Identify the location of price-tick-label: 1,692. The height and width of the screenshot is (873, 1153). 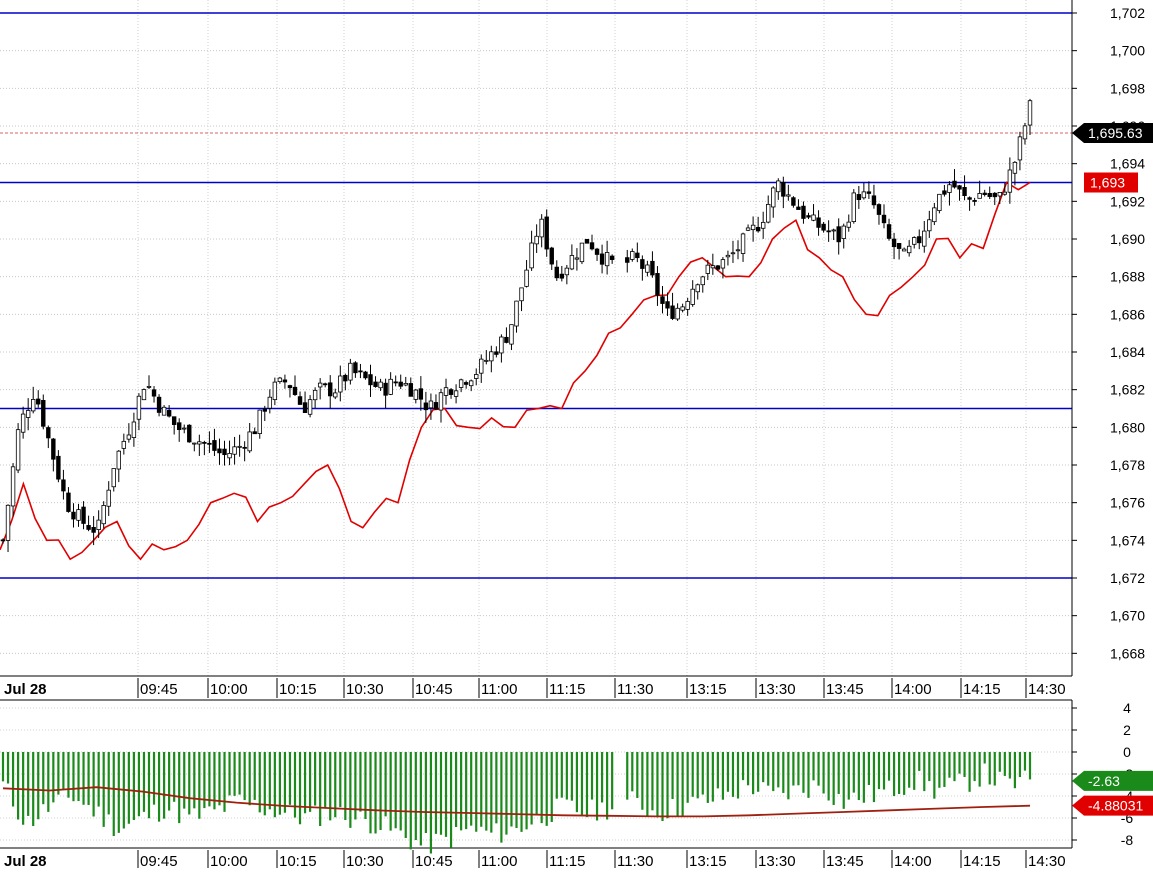
(1127, 201).